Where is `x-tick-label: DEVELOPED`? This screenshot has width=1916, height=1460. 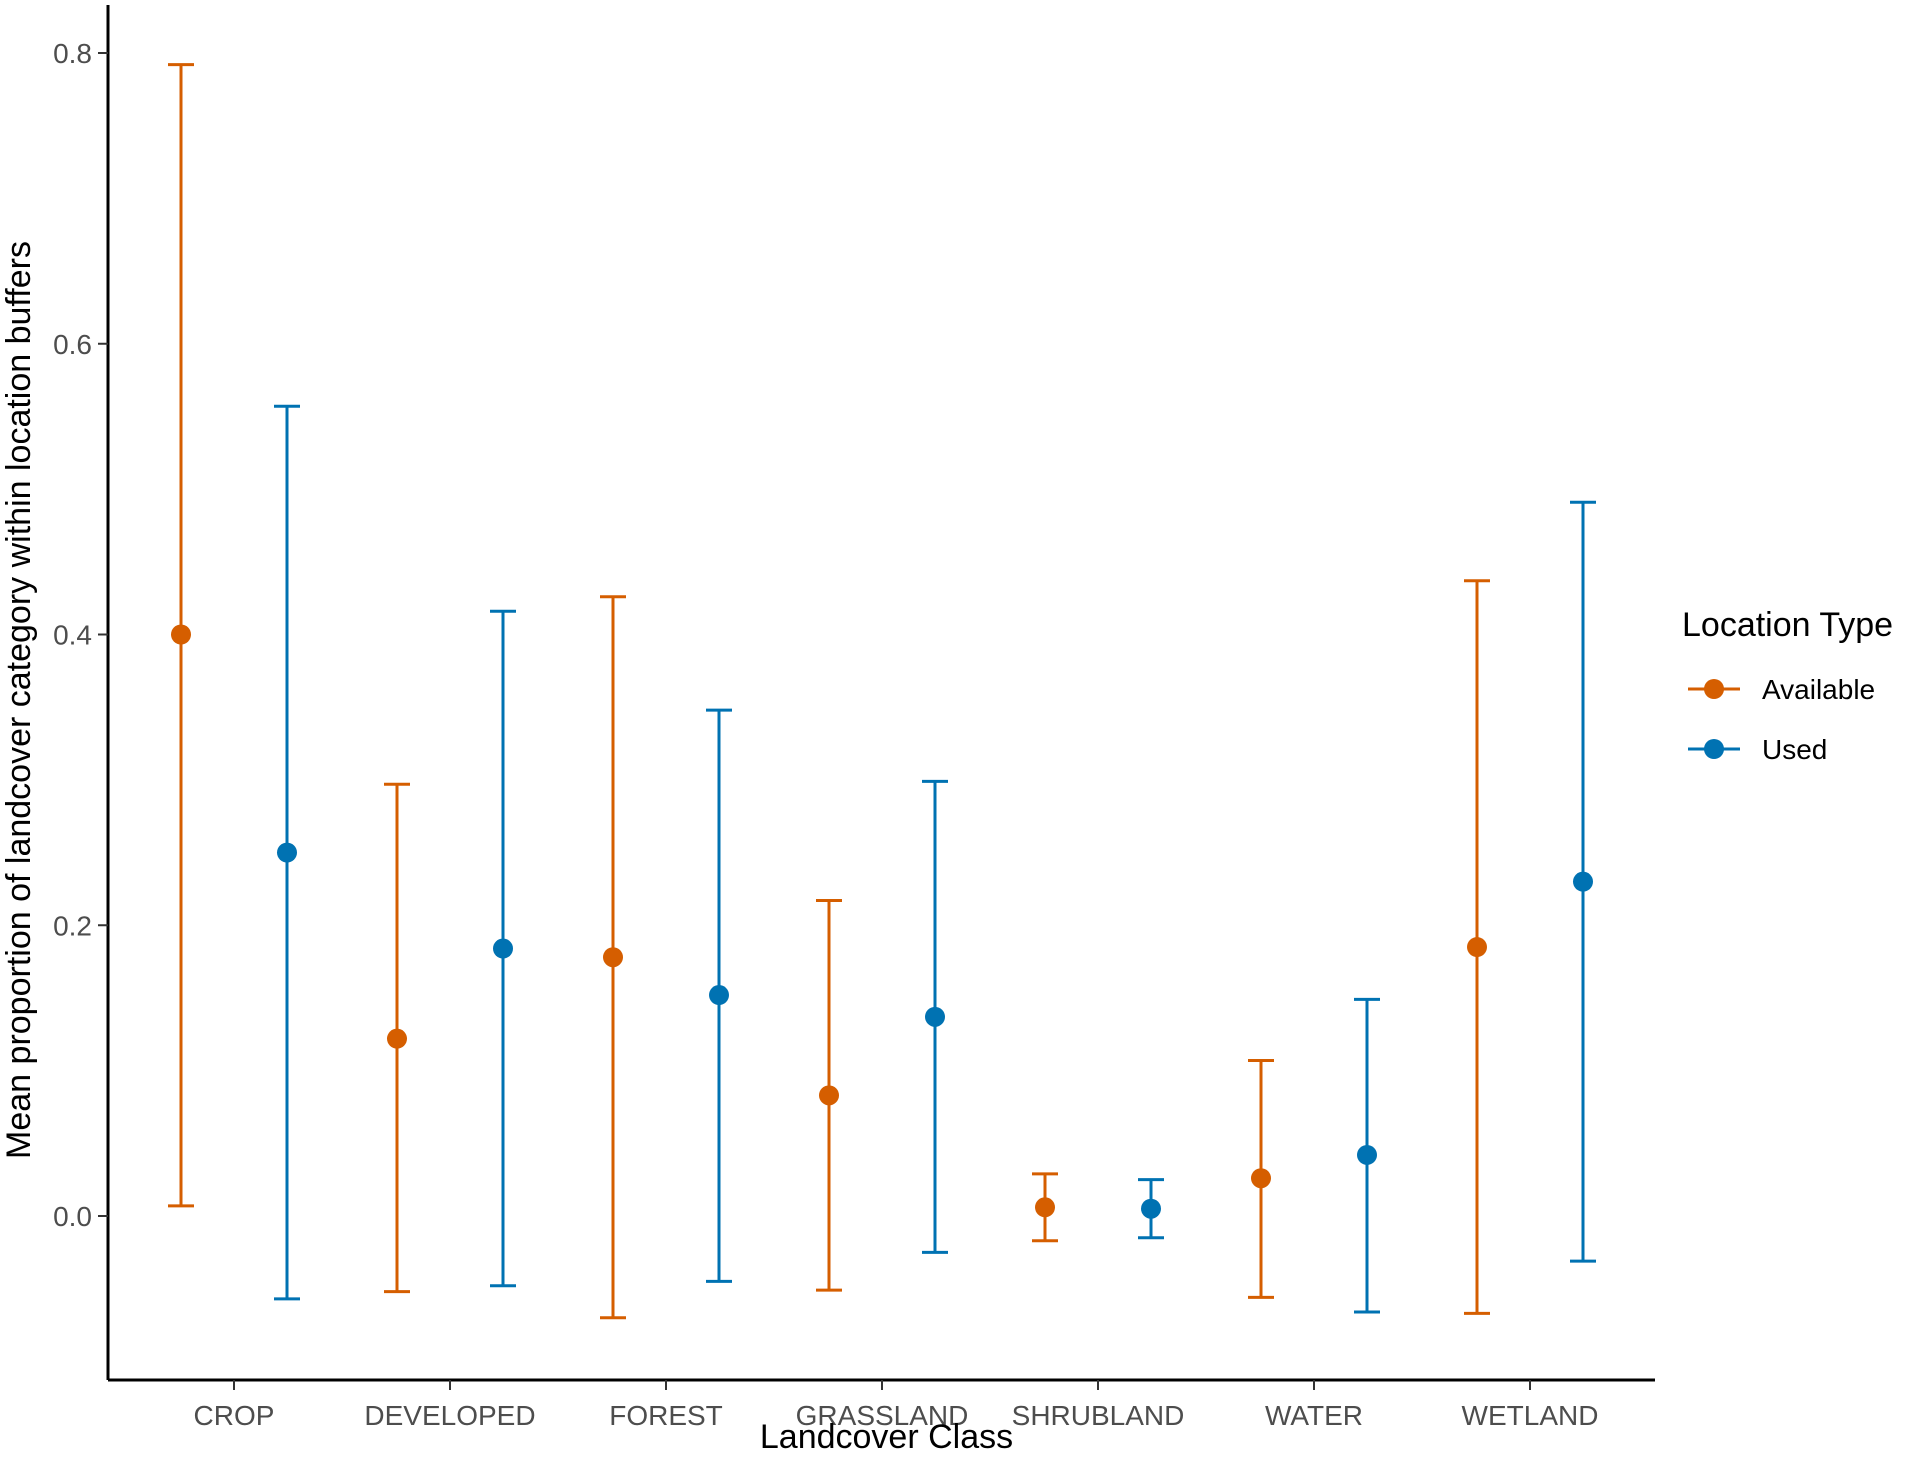
x-tick-label: DEVELOPED is located at coordinates (449, 1415).